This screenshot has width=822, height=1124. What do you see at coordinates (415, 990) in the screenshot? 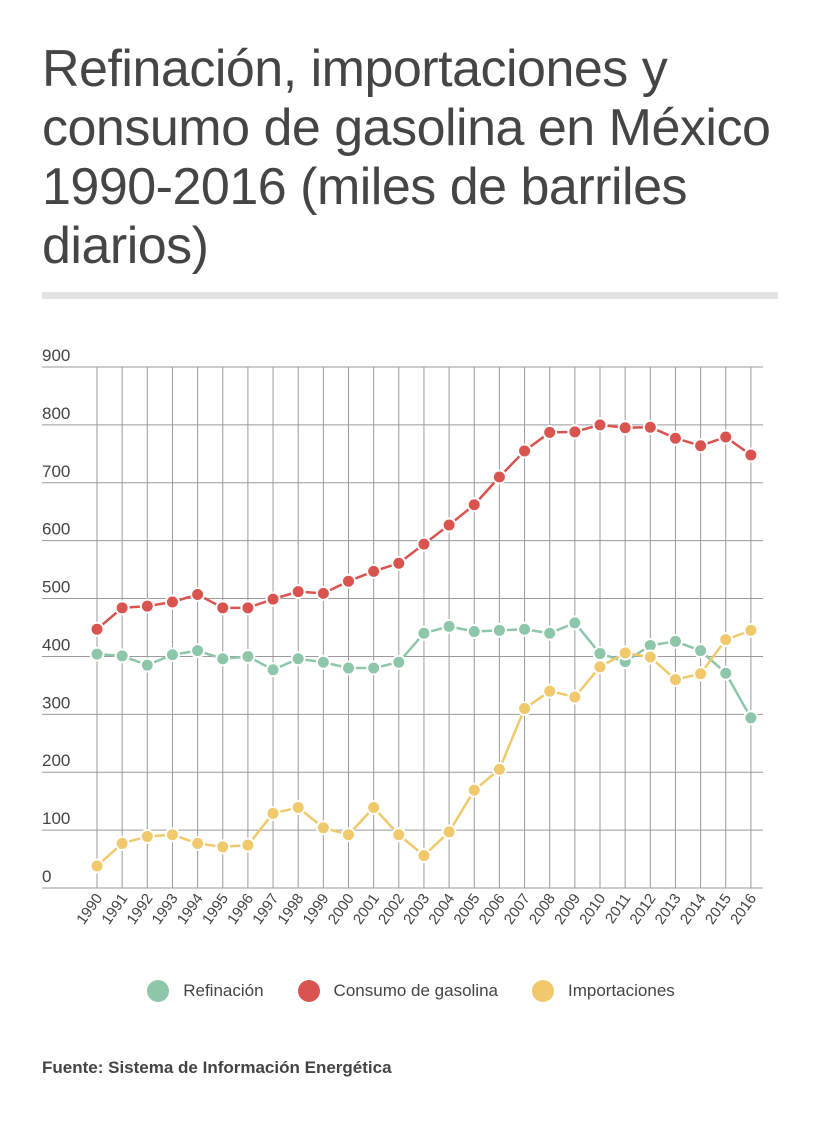
I see `legend-label-consumo: Consumo de gasolina` at bounding box center [415, 990].